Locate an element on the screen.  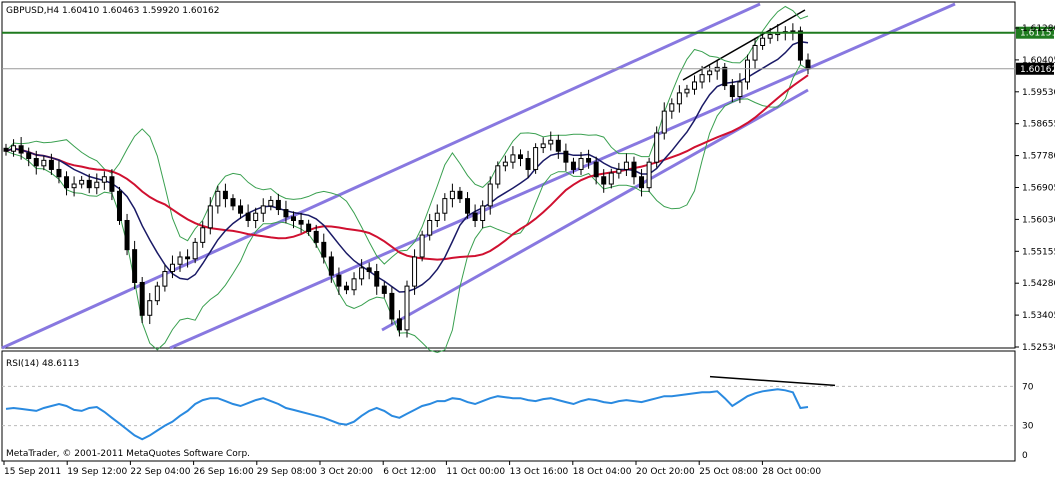
rsi-level-label: 70 is located at coordinates (1028, 387).